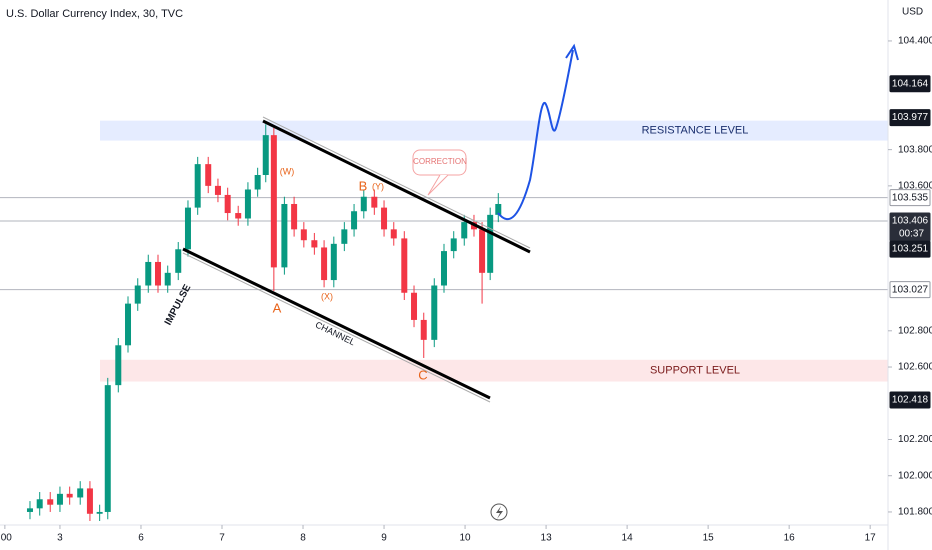  What do you see at coordinates (378, 186) in the screenshot?
I see `wave-y: (Y)` at bounding box center [378, 186].